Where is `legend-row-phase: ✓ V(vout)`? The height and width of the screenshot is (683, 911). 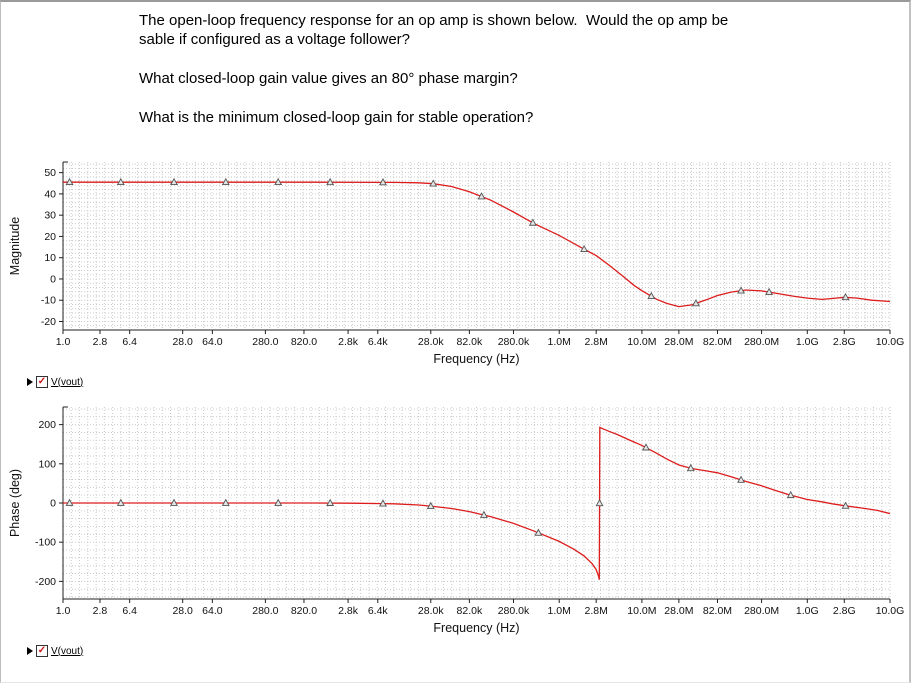
legend-row-phase: ✓ V(vout) is located at coordinates (55, 651).